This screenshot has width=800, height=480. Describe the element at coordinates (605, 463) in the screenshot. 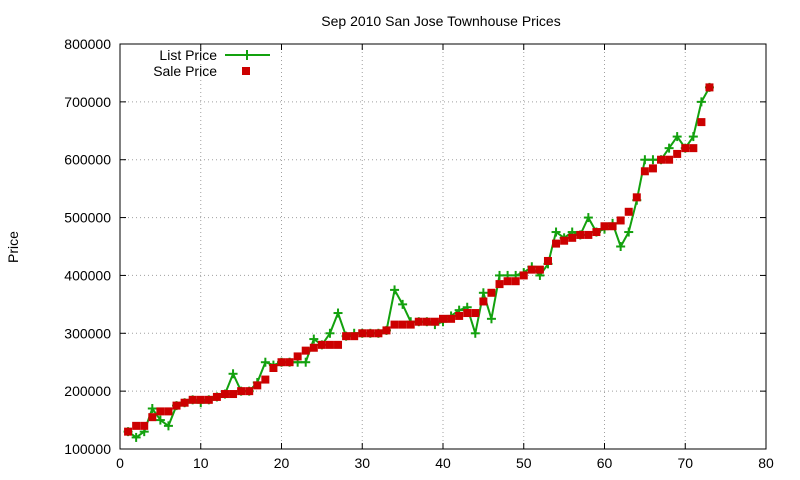

I see `x-tick-label: 60` at that location.